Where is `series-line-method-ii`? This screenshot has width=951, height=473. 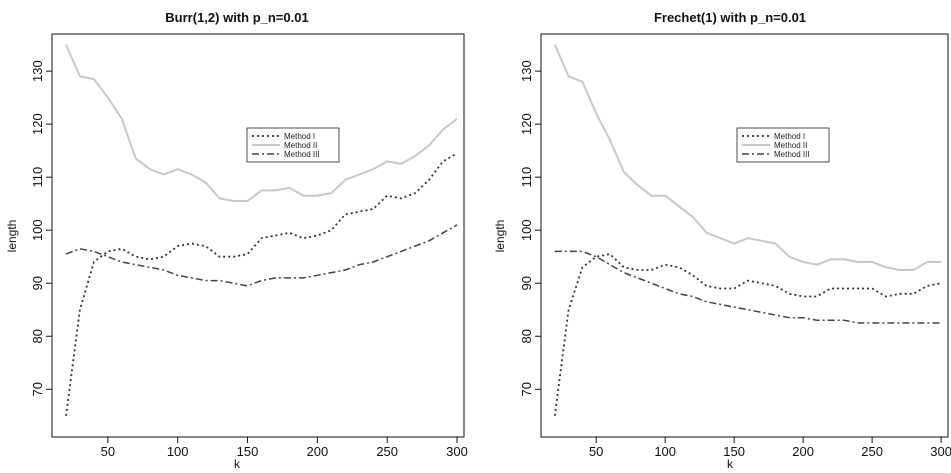 series-line-method-ii is located at coordinates (261, 123).